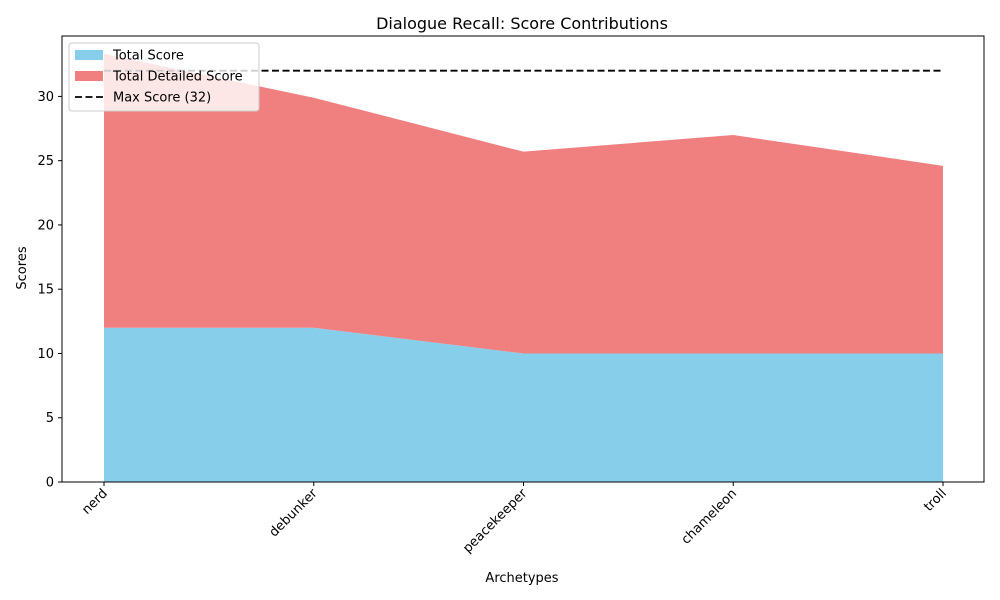 The width and height of the screenshot is (1000, 600). I want to click on y-axis-label: Scores, so click(22, 267).